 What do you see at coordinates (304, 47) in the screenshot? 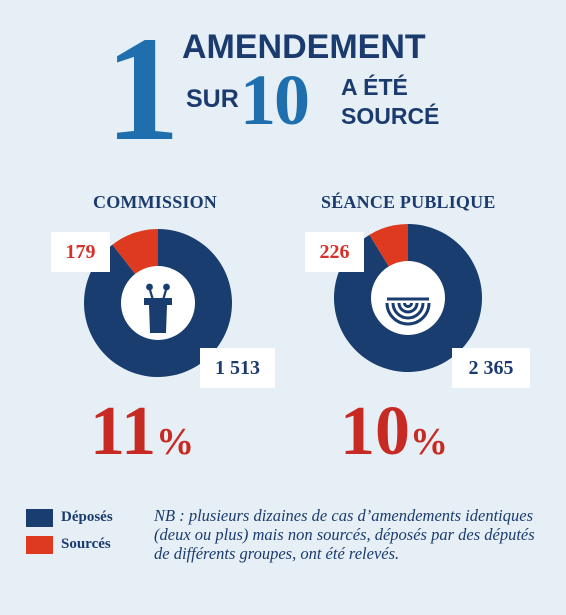
I see `headline-amendement: AMENDEMENT` at bounding box center [304, 47].